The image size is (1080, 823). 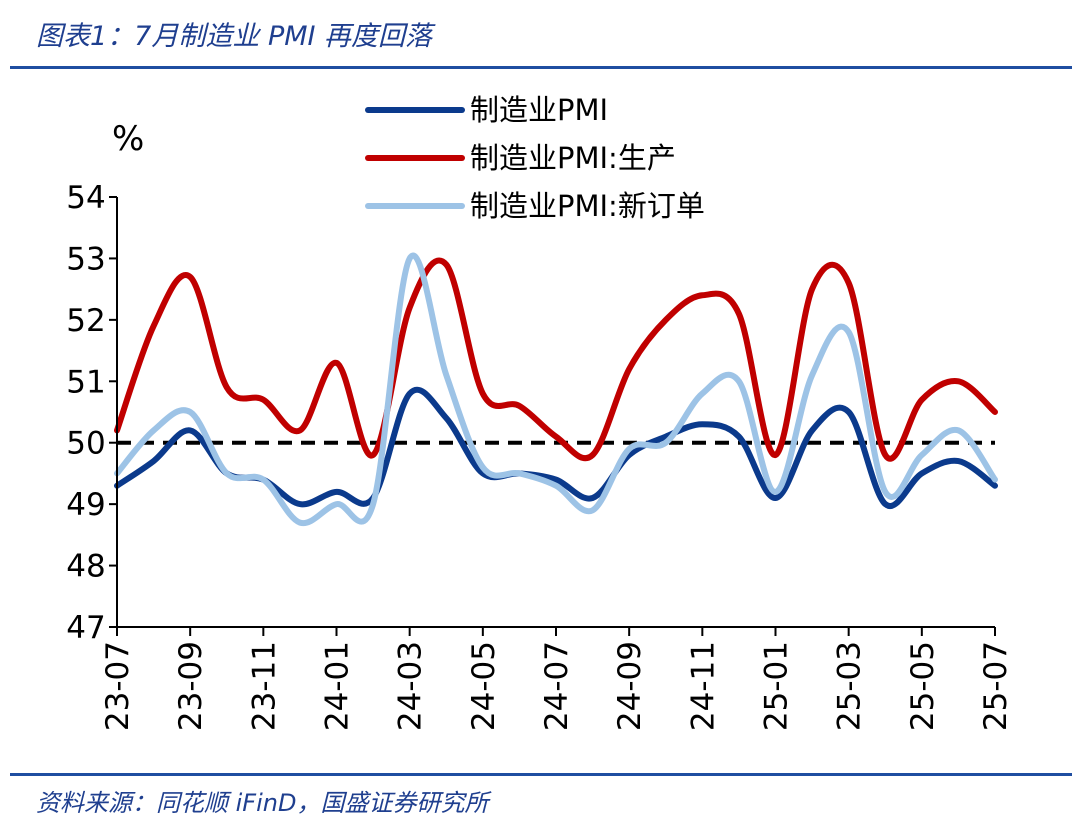 What do you see at coordinates (573, 158) in the screenshot?
I see `legend-item-production-label: 制造业PMI:生产` at bounding box center [573, 158].